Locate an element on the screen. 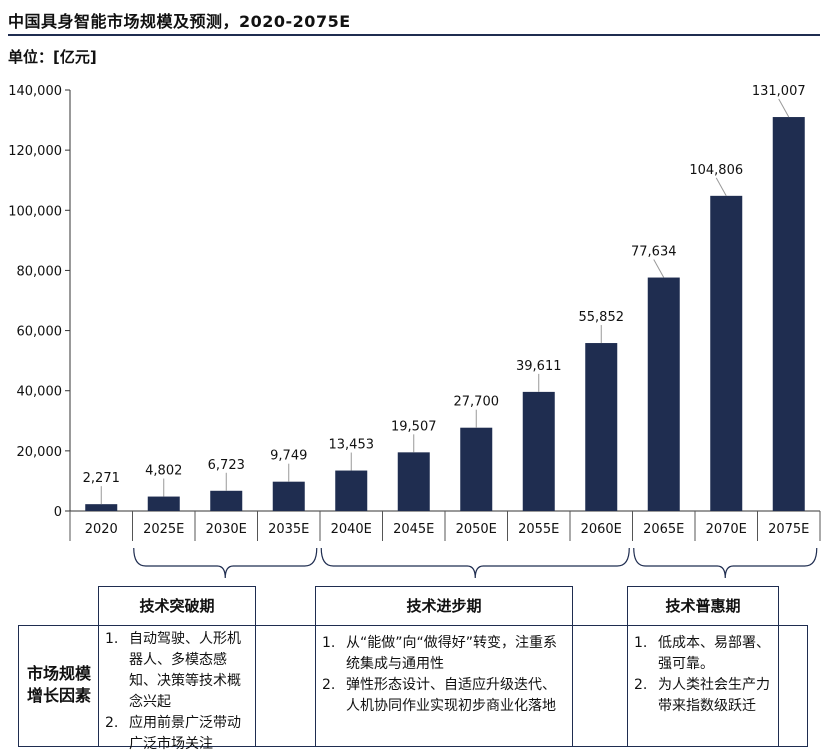 This screenshot has width=825, height=755. value-label: 27,700 is located at coordinates (477, 402).